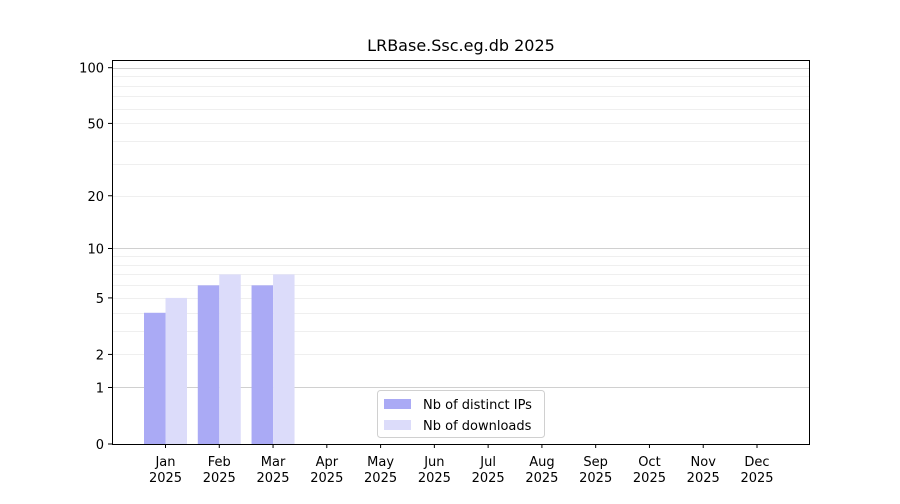 Image resolution: width=900 pixels, height=504 pixels. I want to click on x-tick-label-line: Jan, so click(164, 462).